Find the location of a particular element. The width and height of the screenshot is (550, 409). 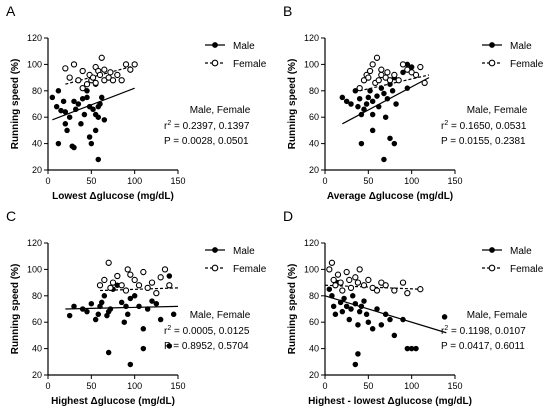

panel-letter: D is located at coordinates (288, 216).